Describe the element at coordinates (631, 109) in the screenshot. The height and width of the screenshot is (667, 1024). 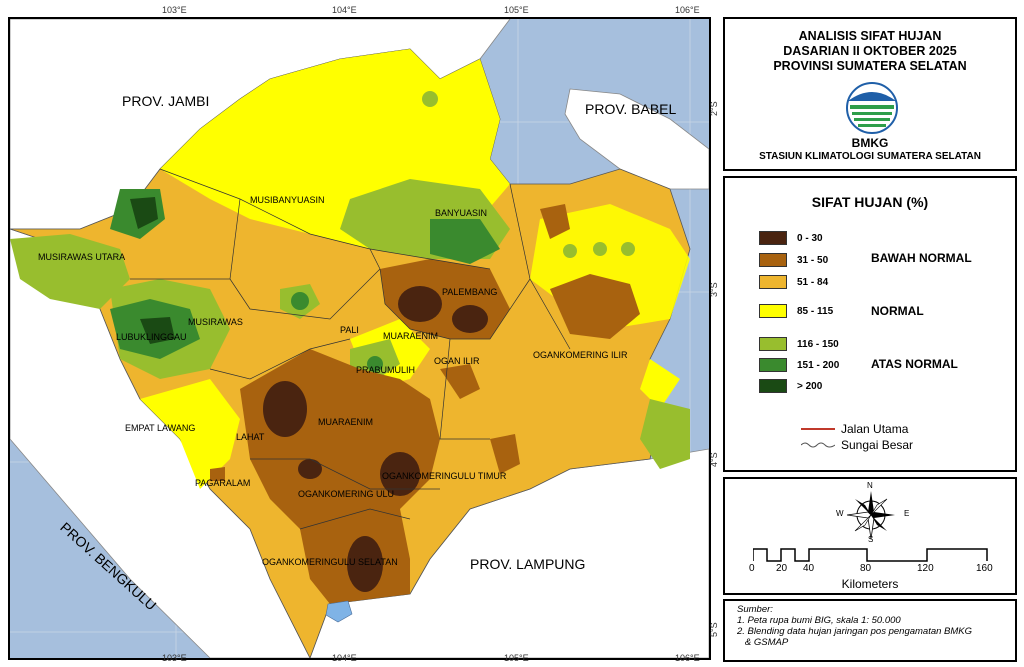
I see `label-prov-babel: PROV. BABEL` at that location.